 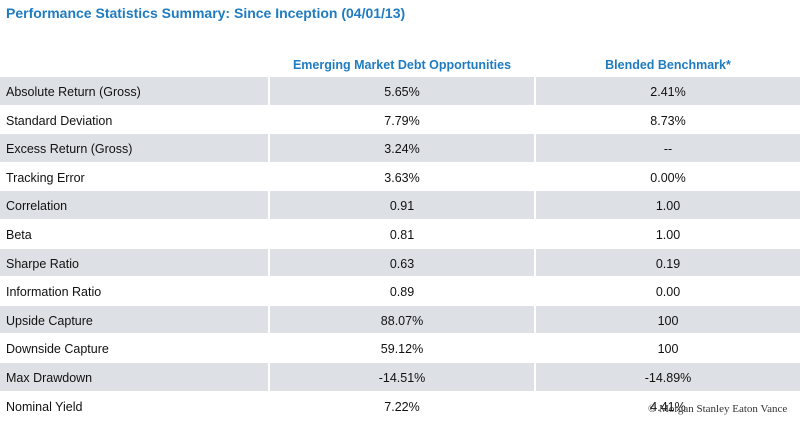 I want to click on table-row: Sharpe Ratio 0.63 0.19, so click(x=400, y=263).